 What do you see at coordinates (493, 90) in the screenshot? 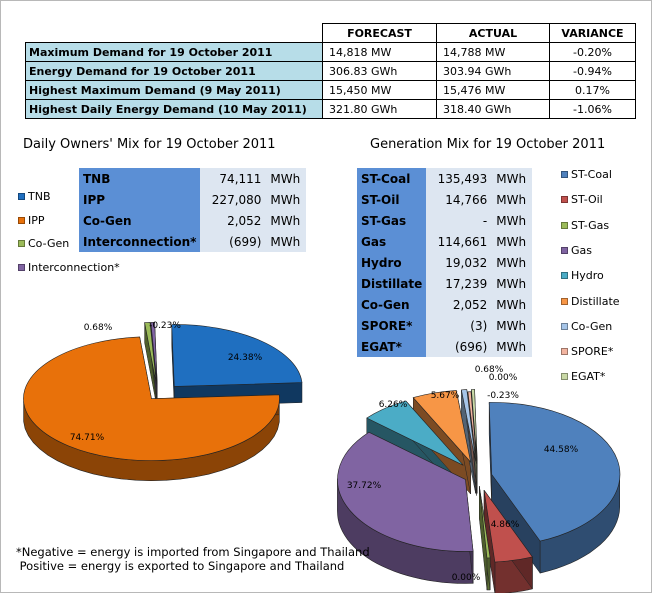
I see `actual-value: 15,476 MW` at bounding box center [493, 90].